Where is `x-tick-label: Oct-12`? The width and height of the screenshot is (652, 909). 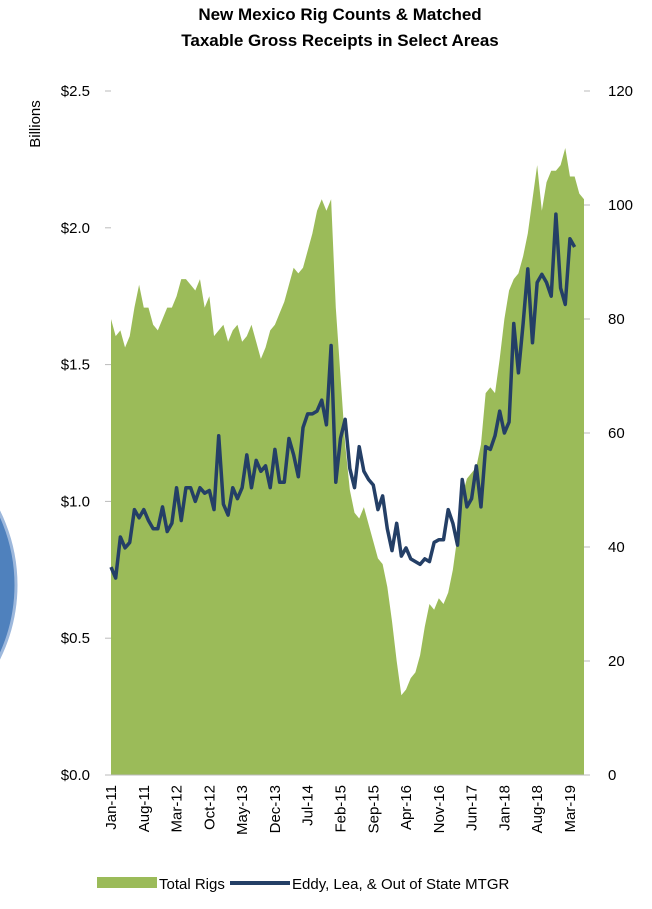
x-tick-label: Oct-12 is located at coordinates (209, 807).